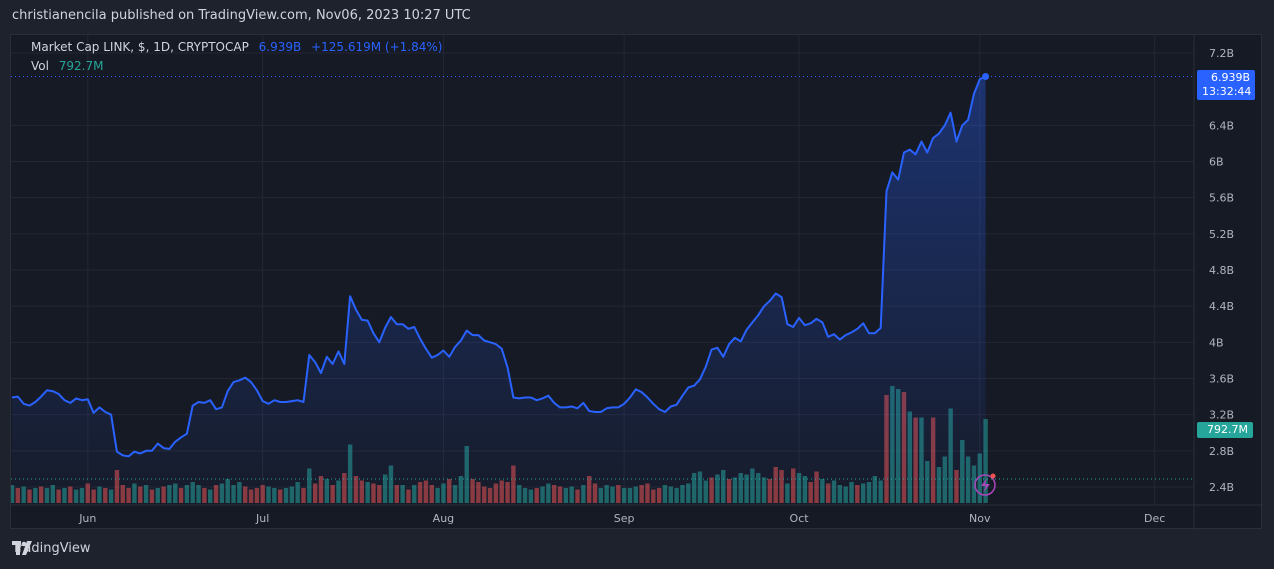 This screenshot has height=569, width=1274. I want to click on lightning-bolt-icon, so click(985, 485).